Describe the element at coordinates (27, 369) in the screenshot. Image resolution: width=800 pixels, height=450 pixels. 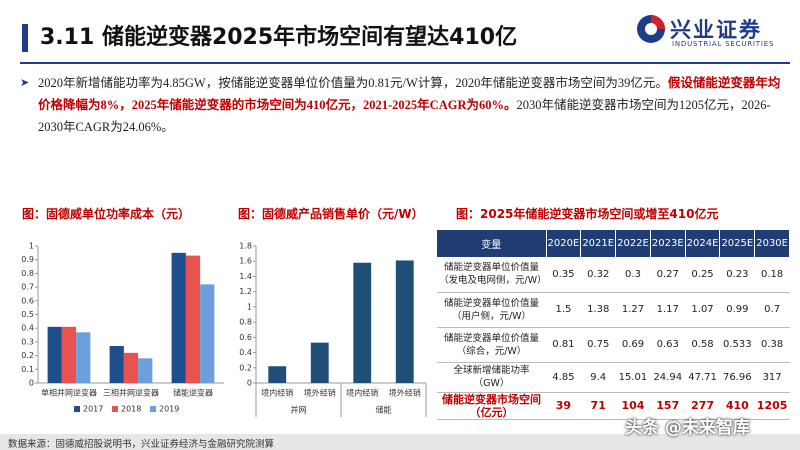
I see `y-tick-label: 0.1` at that location.